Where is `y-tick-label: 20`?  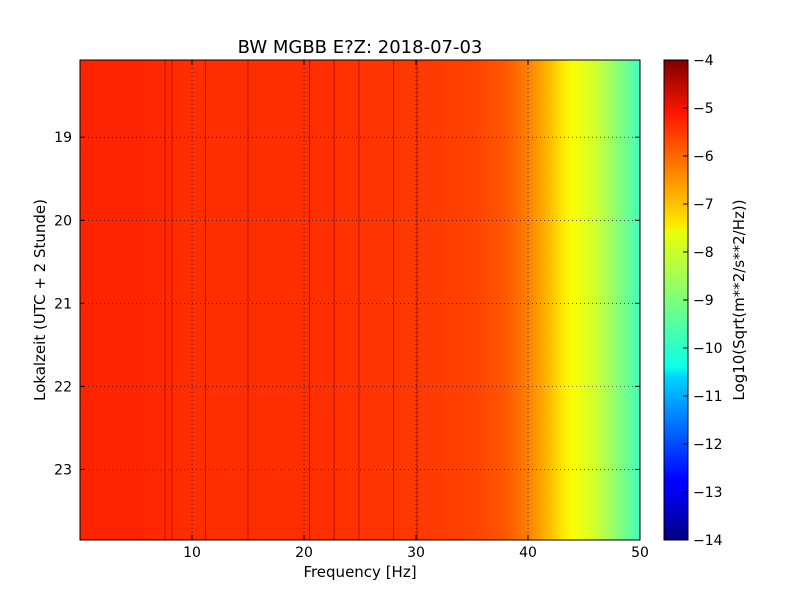
y-tick-label: 20 is located at coordinates (63, 221).